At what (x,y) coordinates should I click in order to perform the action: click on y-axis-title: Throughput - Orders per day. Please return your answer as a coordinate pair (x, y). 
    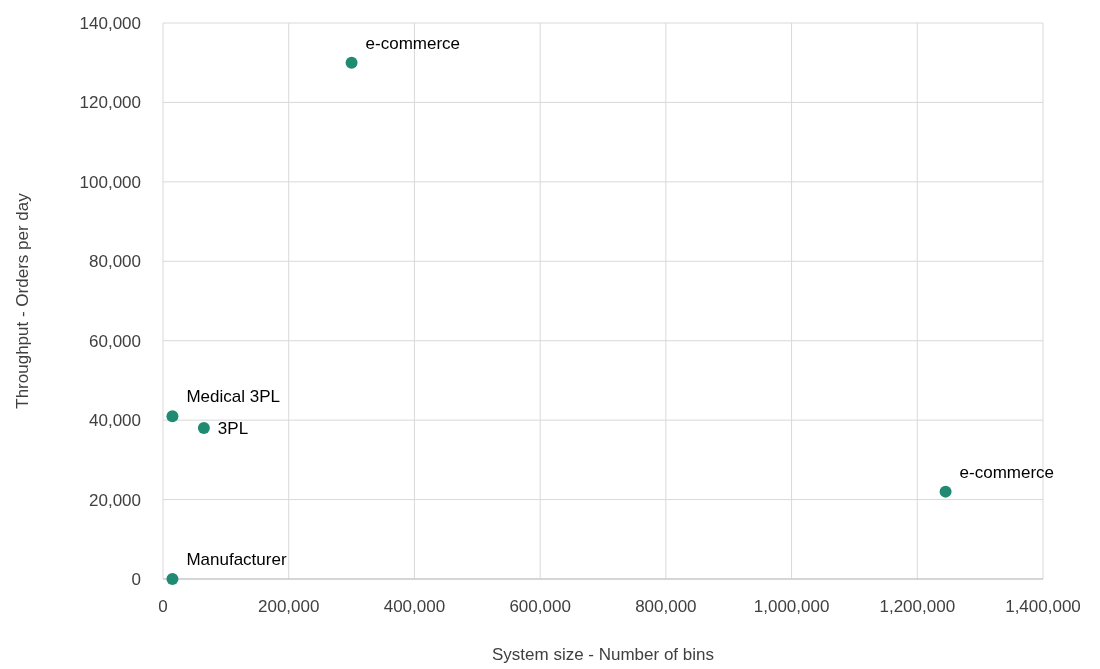
    Looking at the image, I should click on (22, 300).